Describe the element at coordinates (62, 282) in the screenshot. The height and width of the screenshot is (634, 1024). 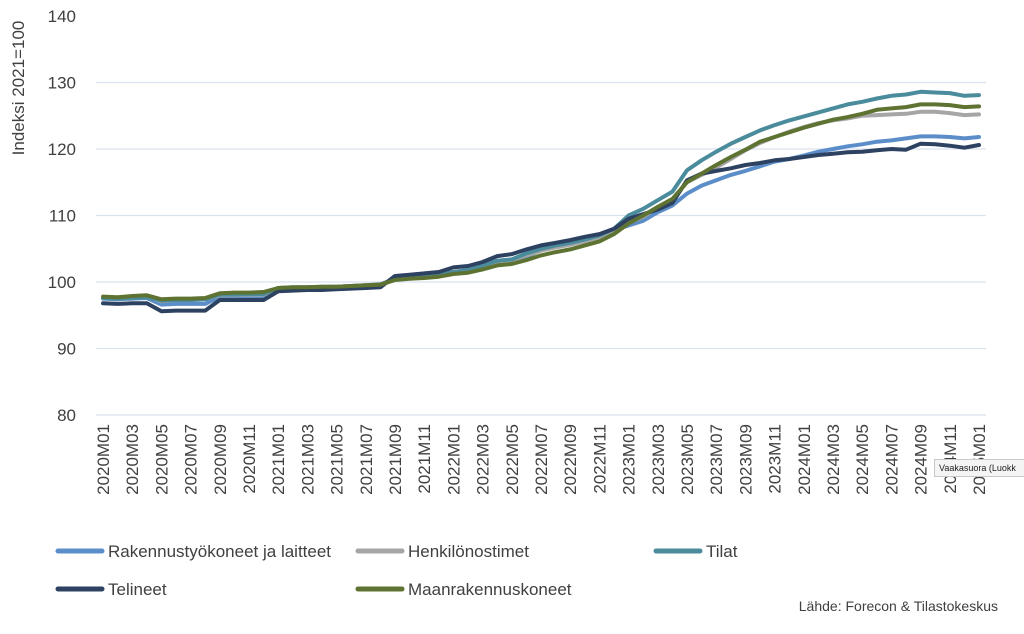
I see `y-tick-label: 100` at that location.